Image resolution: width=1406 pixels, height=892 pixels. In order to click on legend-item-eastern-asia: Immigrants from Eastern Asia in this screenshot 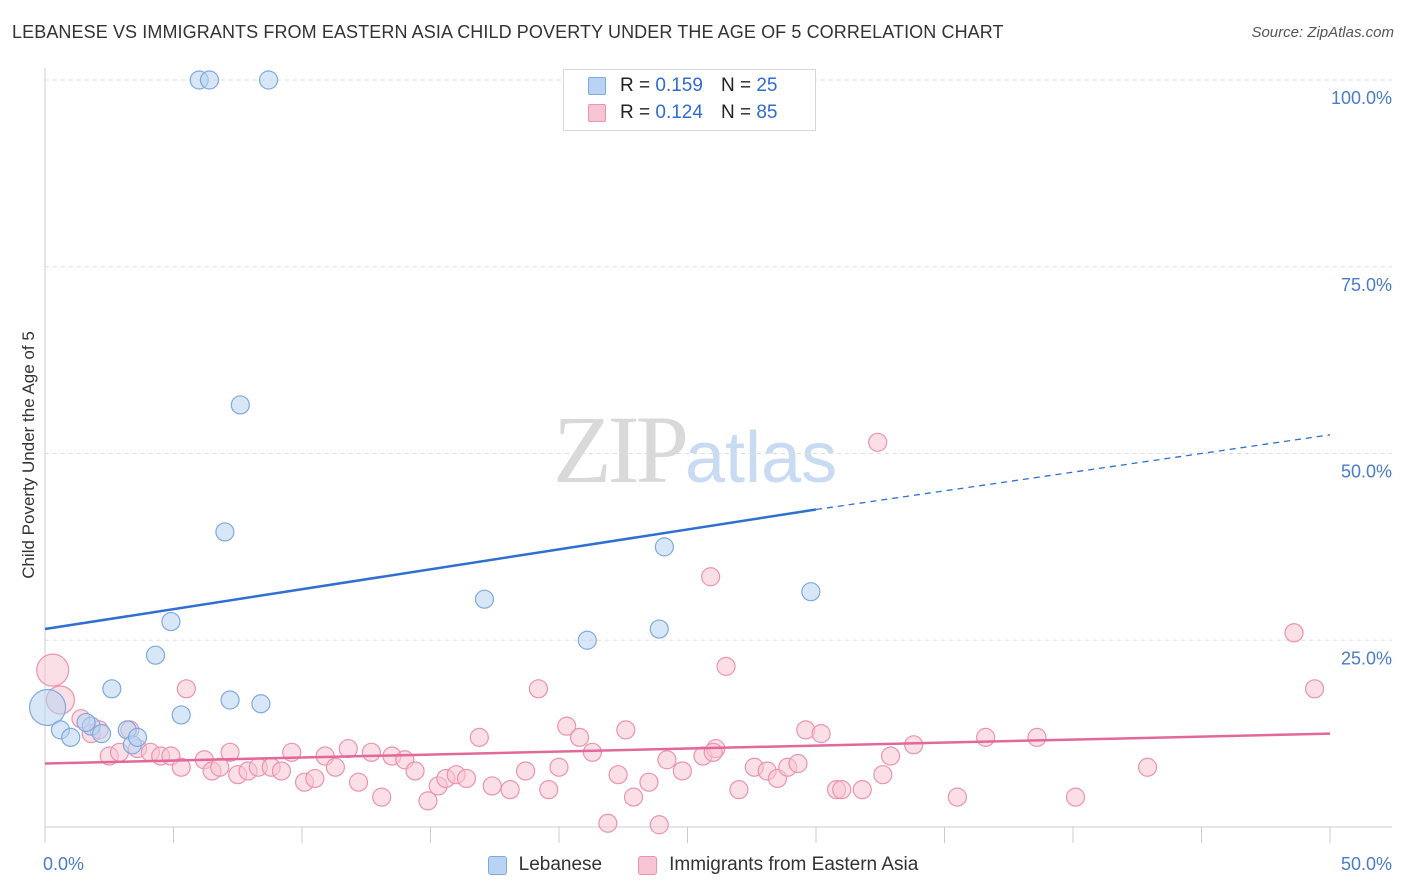, I will do `click(778, 865)`.